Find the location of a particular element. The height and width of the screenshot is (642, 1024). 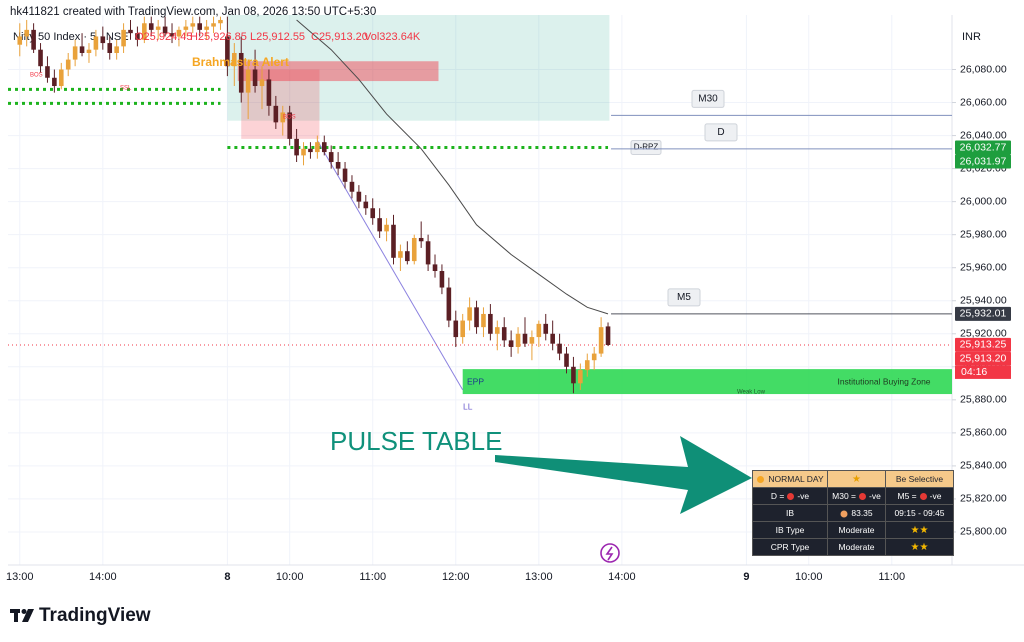

table-row: IB Type Moderate ★★ is located at coordinates (853, 530).